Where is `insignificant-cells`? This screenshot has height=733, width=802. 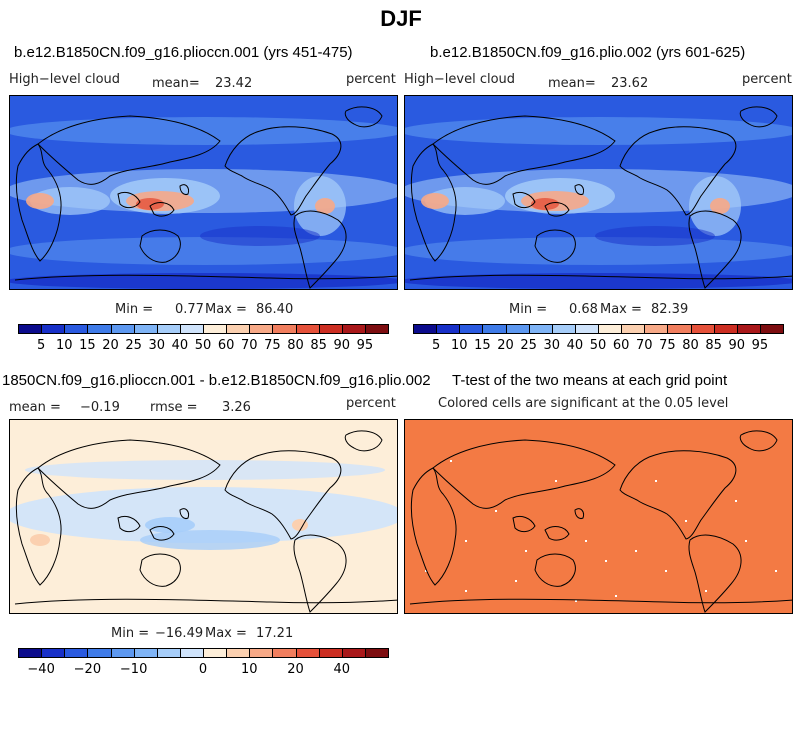 insignificant-cells is located at coordinates (601, 531).